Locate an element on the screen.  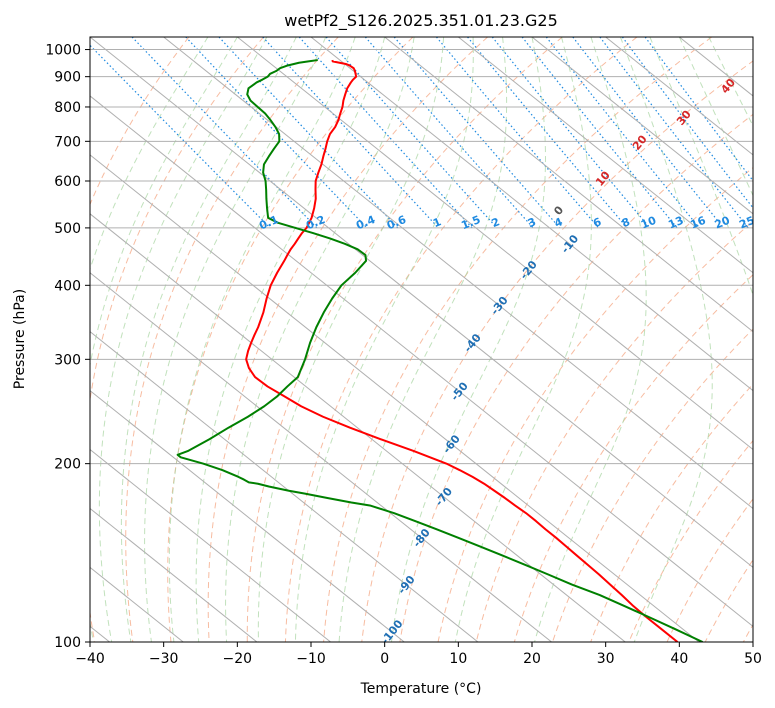
y-tick-label: 500 is located at coordinates (67, 229).